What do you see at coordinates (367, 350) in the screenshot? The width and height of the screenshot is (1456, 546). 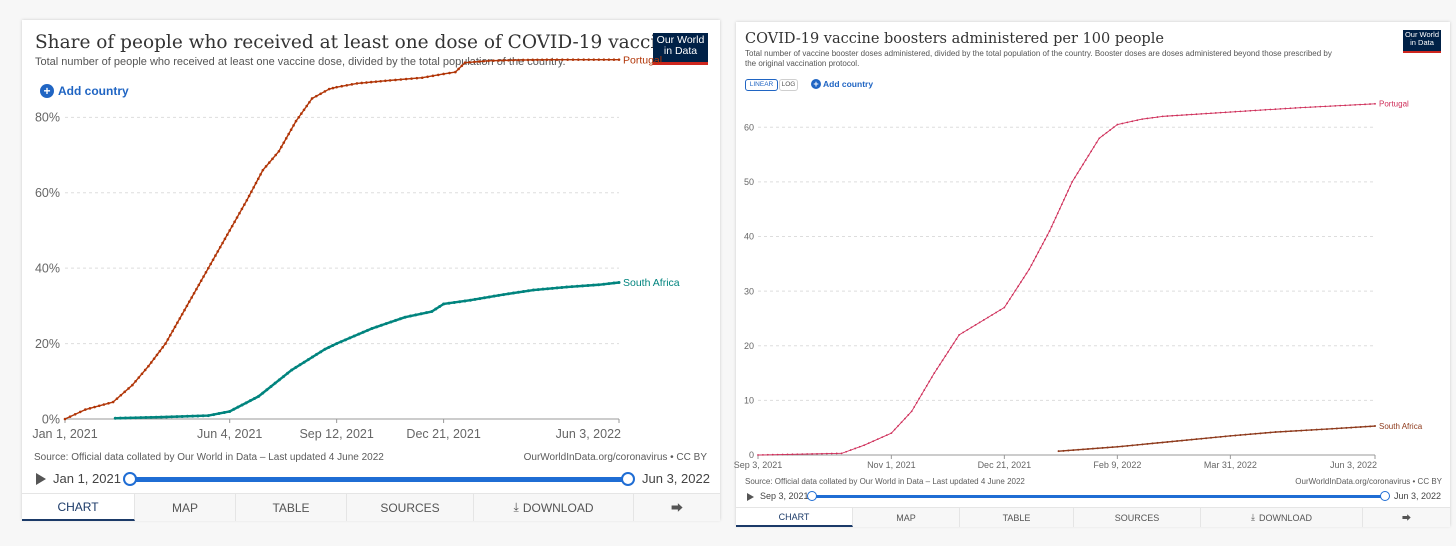 I see `series-line-south-africa` at bounding box center [367, 350].